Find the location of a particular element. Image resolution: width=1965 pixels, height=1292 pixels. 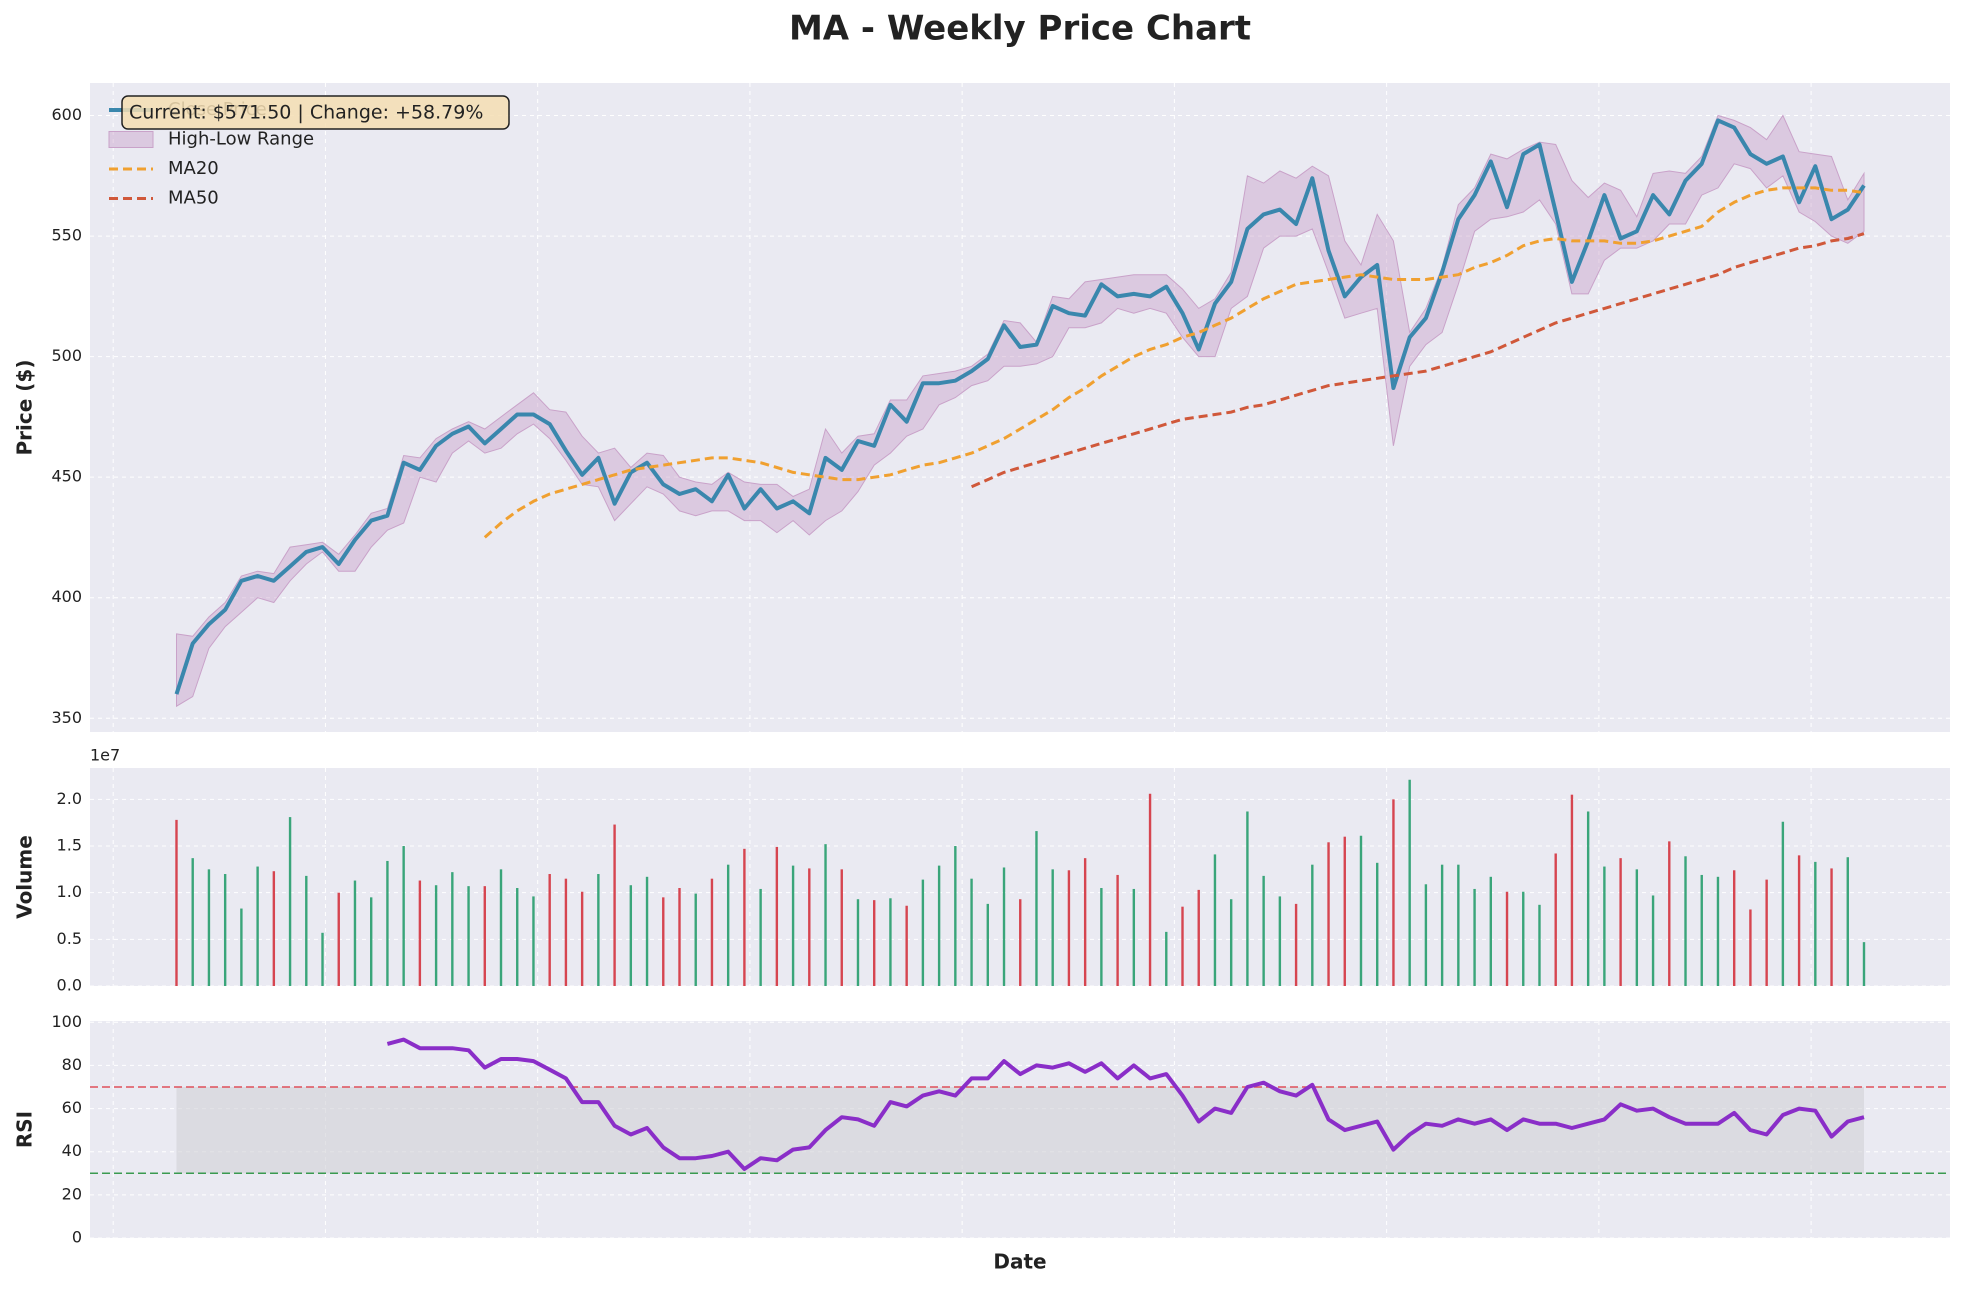

y-axis-label: Price ($) is located at coordinates (25, 408).